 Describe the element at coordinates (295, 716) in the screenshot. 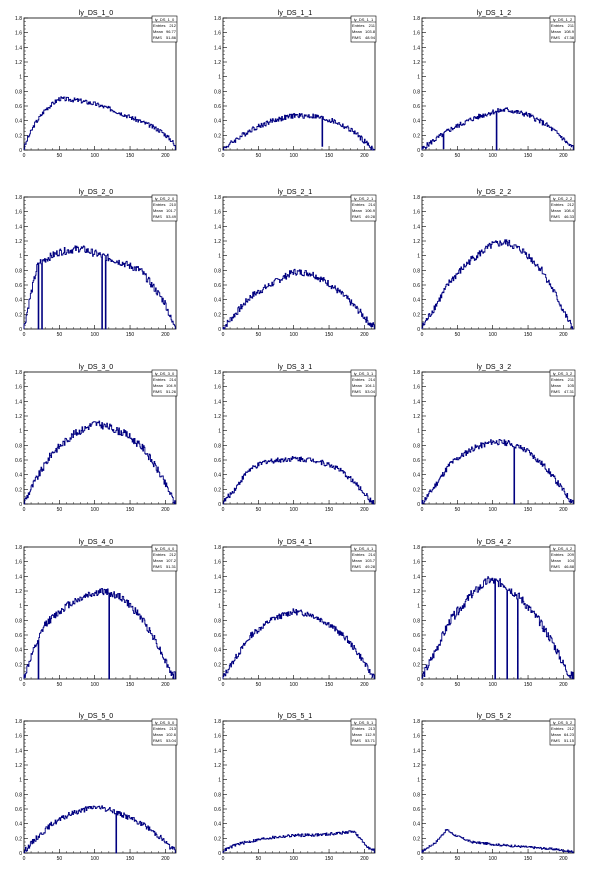

I see `panel-title: ly_DS_5_1` at that location.